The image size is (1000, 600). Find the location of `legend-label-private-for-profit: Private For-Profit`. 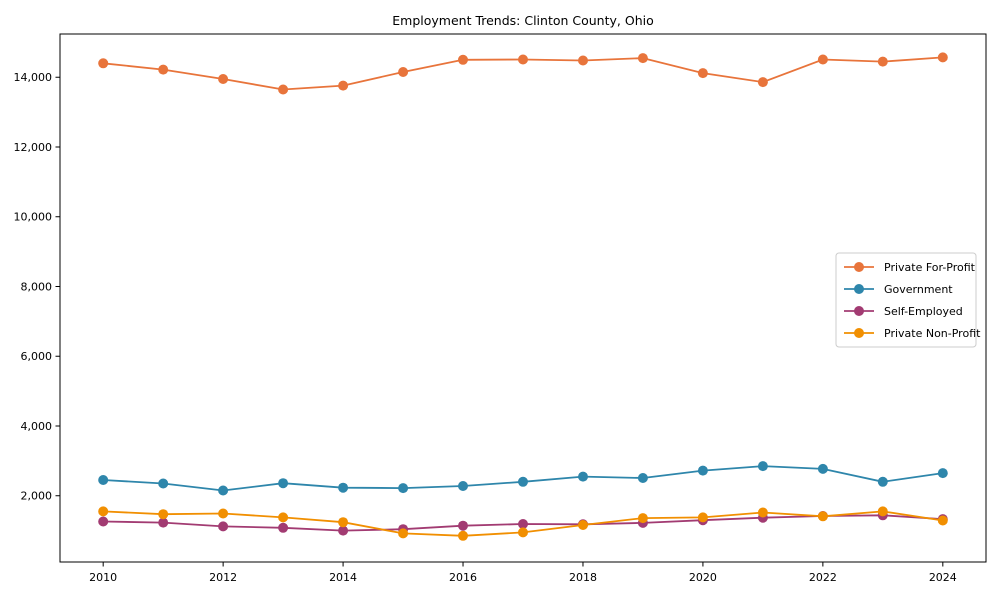

legend-label-private-for-profit: Private For-Profit is located at coordinates (930, 267).